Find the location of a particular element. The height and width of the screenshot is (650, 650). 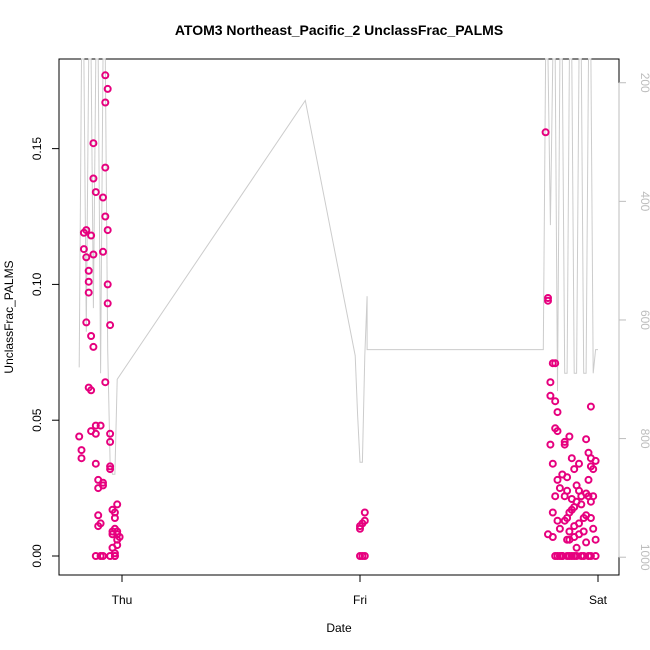

y-tick-label: 0.00 is located at coordinates (37, 556).